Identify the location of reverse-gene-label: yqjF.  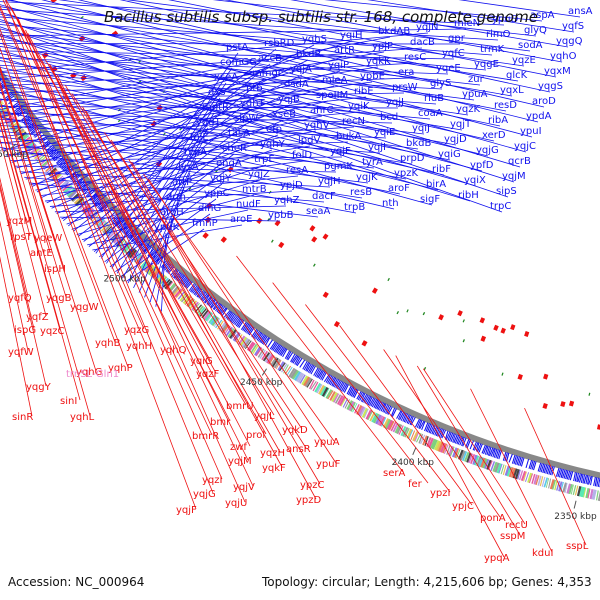
(186, 510).